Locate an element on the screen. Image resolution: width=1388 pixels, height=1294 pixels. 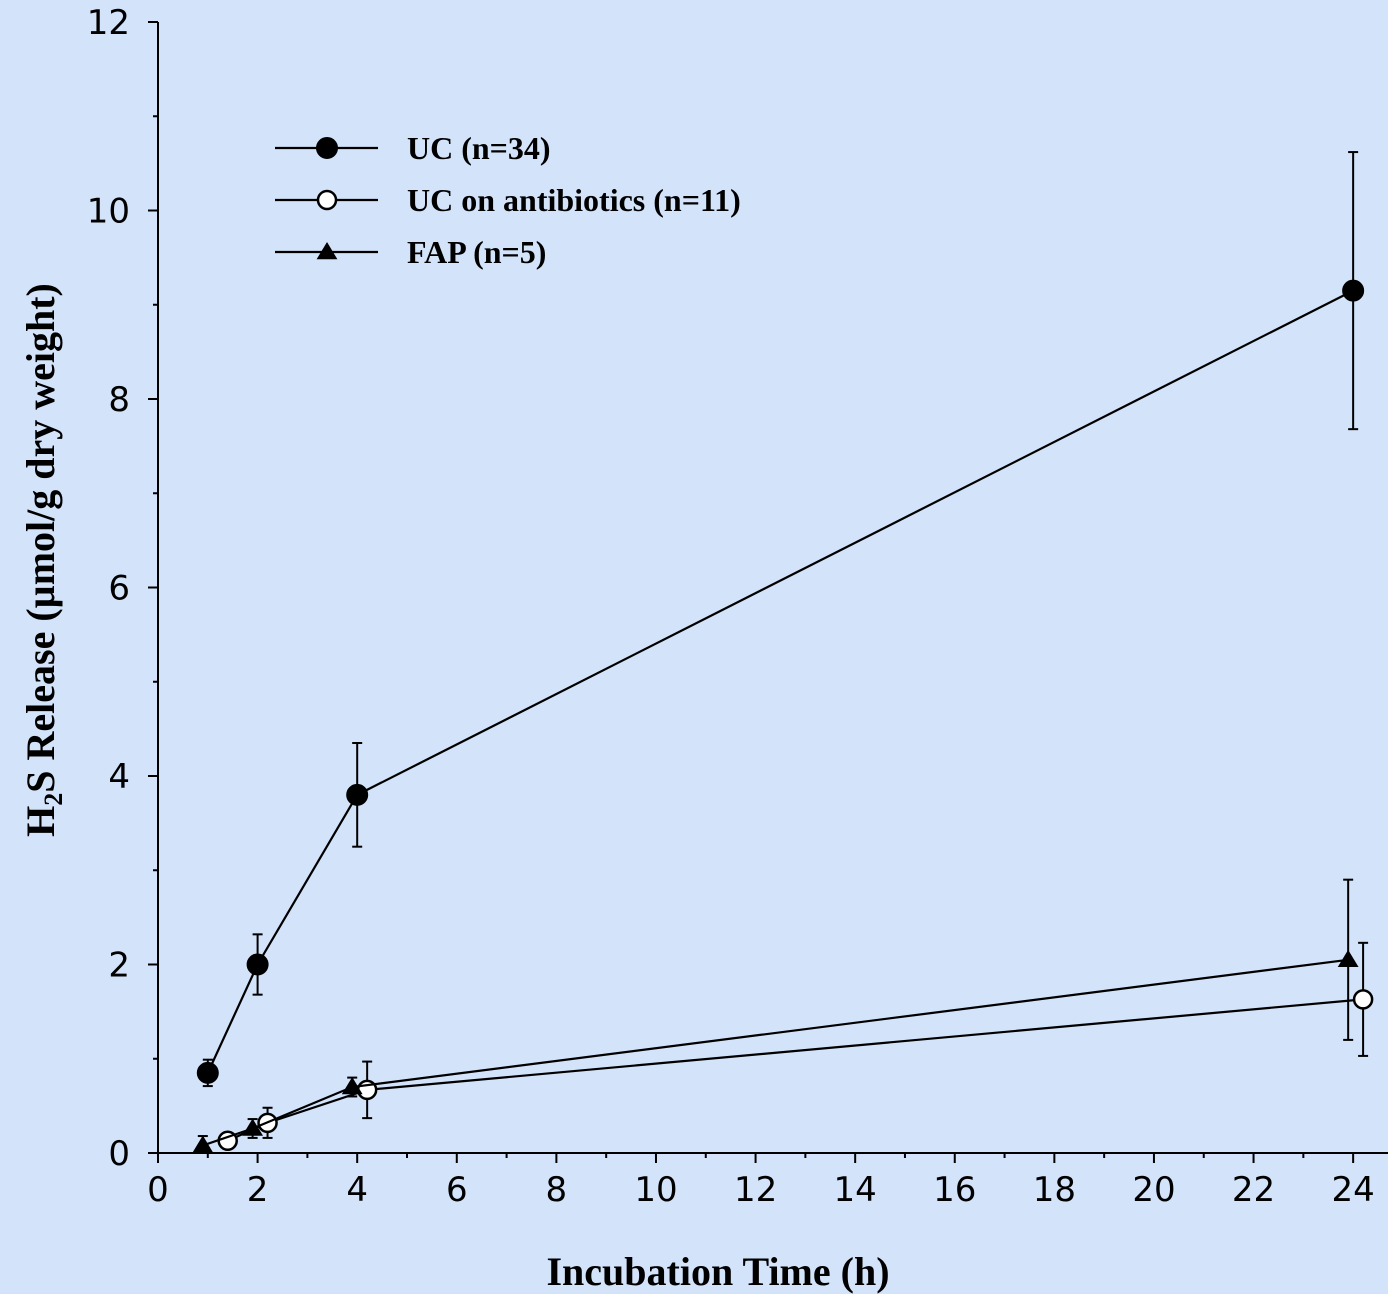
legend-item: UC (n=34) is located at coordinates (413, 148).